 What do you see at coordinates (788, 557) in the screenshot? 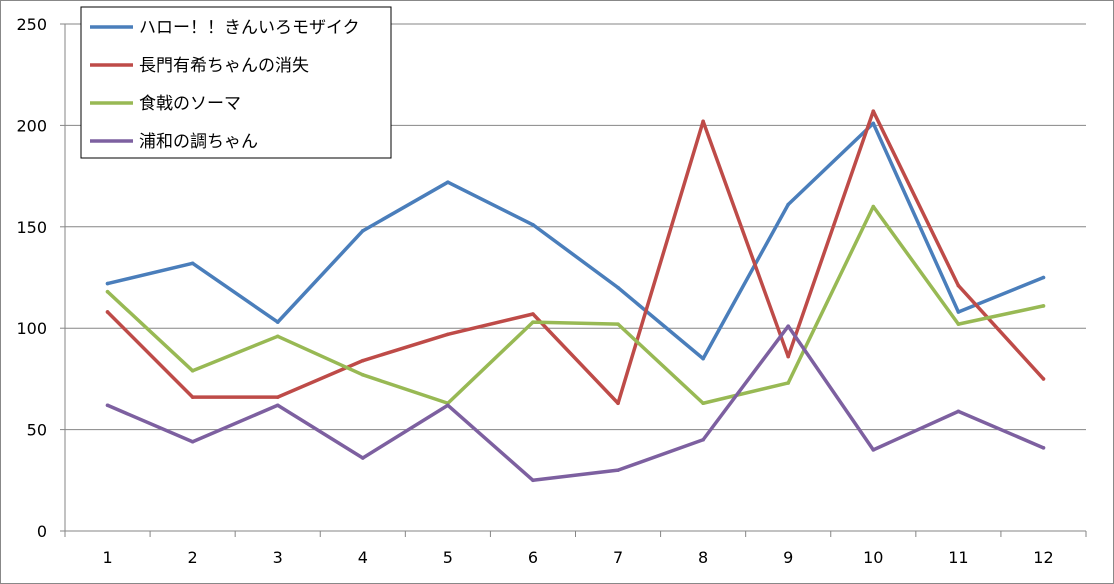
I see `x-tick-label-9: 9` at bounding box center [788, 557].